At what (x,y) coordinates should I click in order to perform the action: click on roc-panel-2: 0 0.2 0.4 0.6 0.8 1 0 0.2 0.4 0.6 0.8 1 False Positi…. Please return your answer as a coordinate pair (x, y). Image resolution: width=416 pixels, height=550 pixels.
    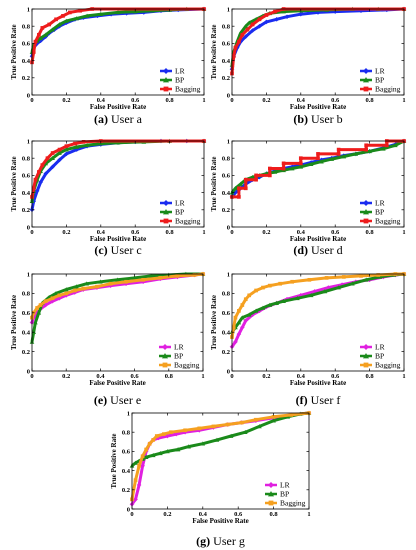
    Looking at the image, I should click on (308, 66).